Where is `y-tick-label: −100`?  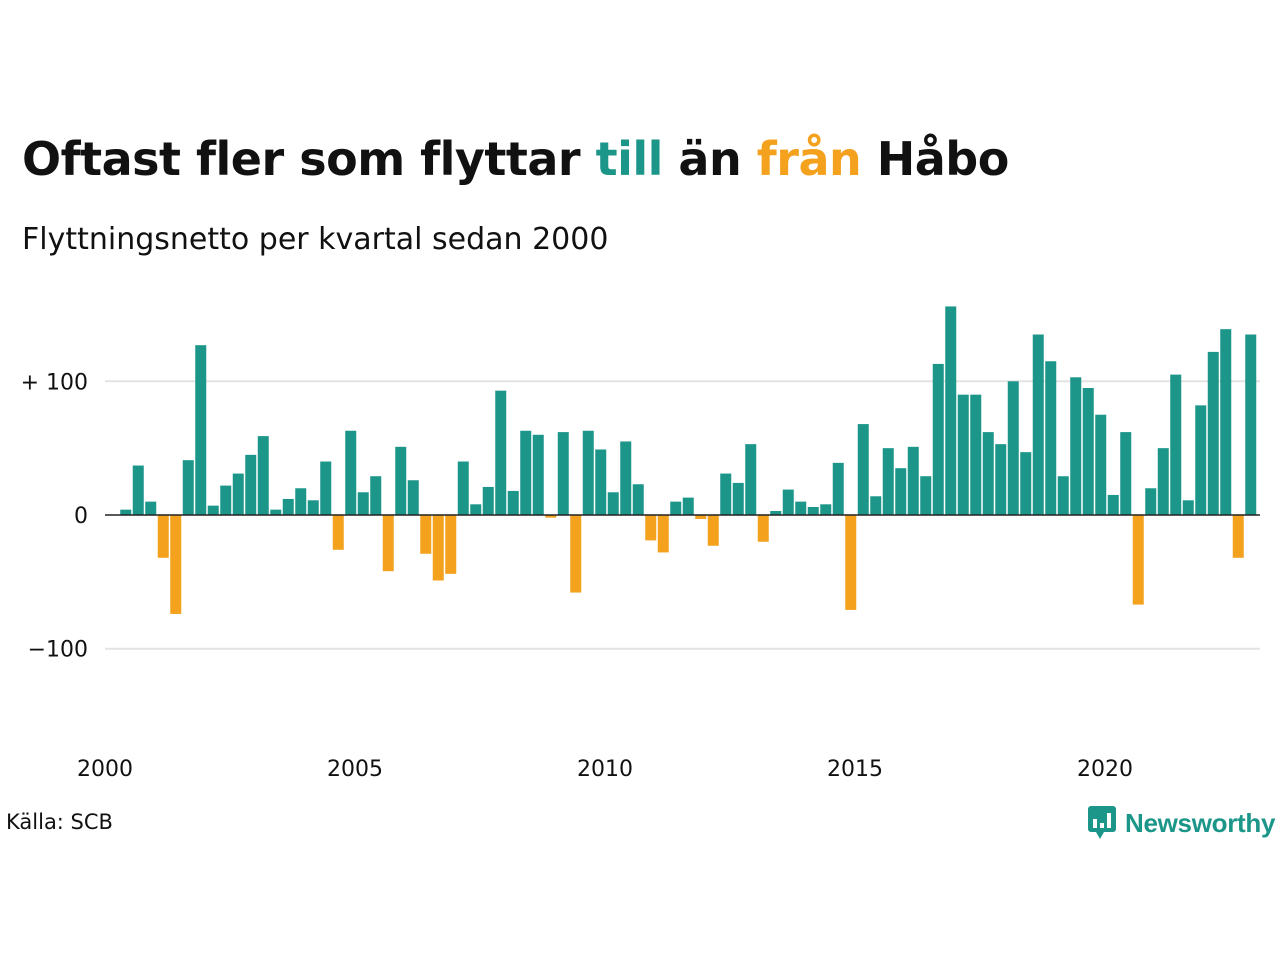
y-tick-label: −100 is located at coordinates (58, 650).